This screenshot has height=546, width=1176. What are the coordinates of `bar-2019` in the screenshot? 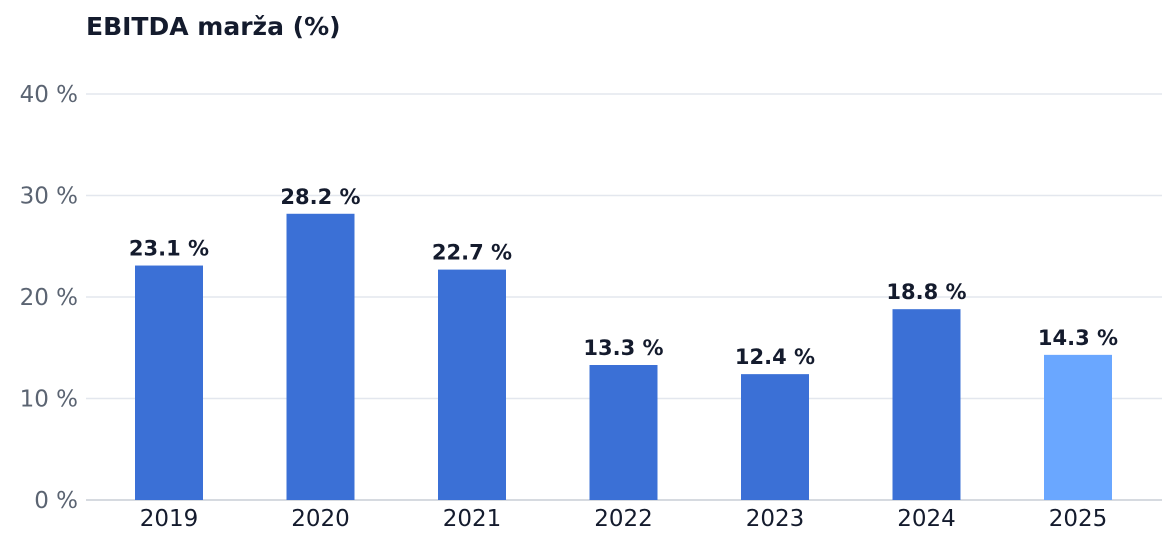 It's located at (169, 382).